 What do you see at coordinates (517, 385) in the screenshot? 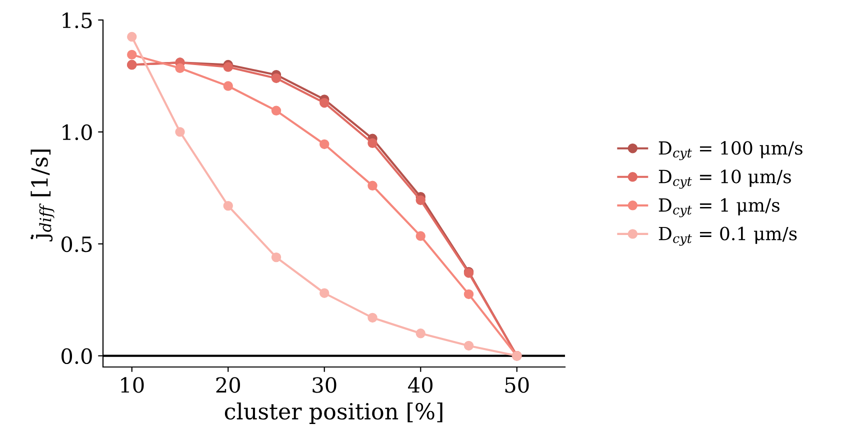
I see `x-tick-label: 50` at bounding box center [517, 385].